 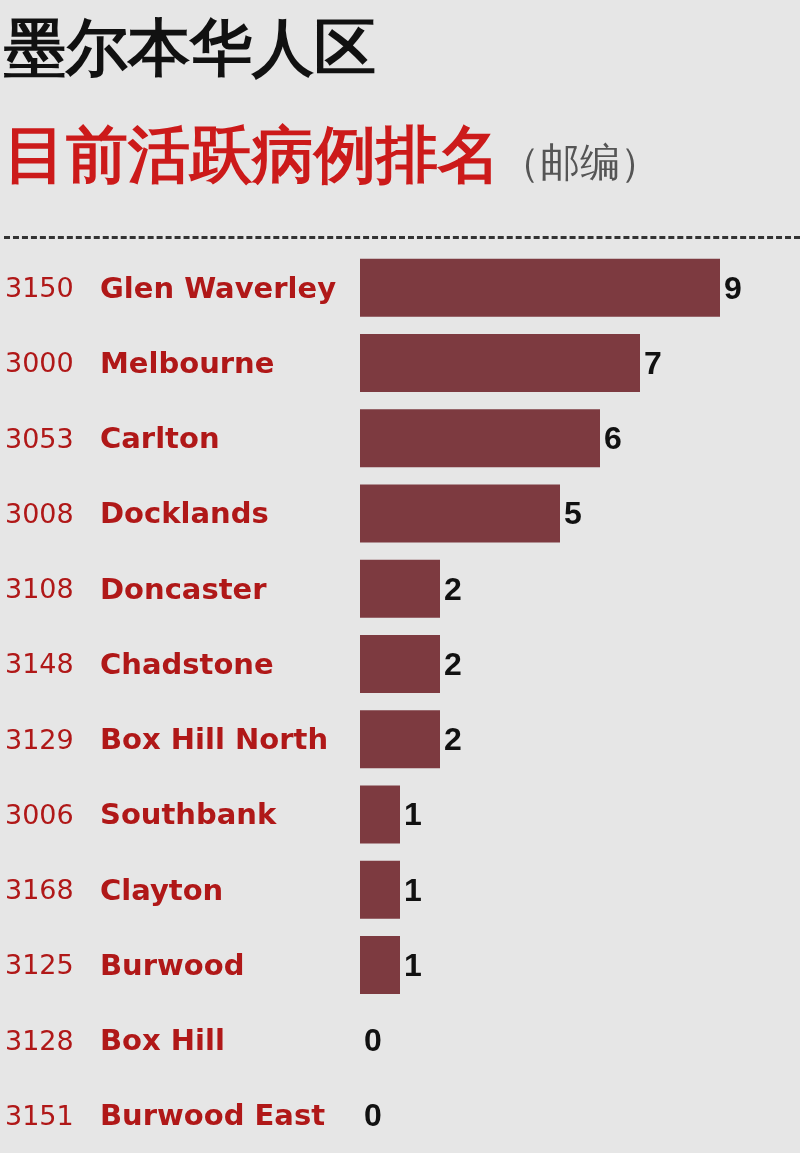 What do you see at coordinates (252, 154) in the screenshot?
I see `chart-subtitle: 目前活跃病例排名` at bounding box center [252, 154].